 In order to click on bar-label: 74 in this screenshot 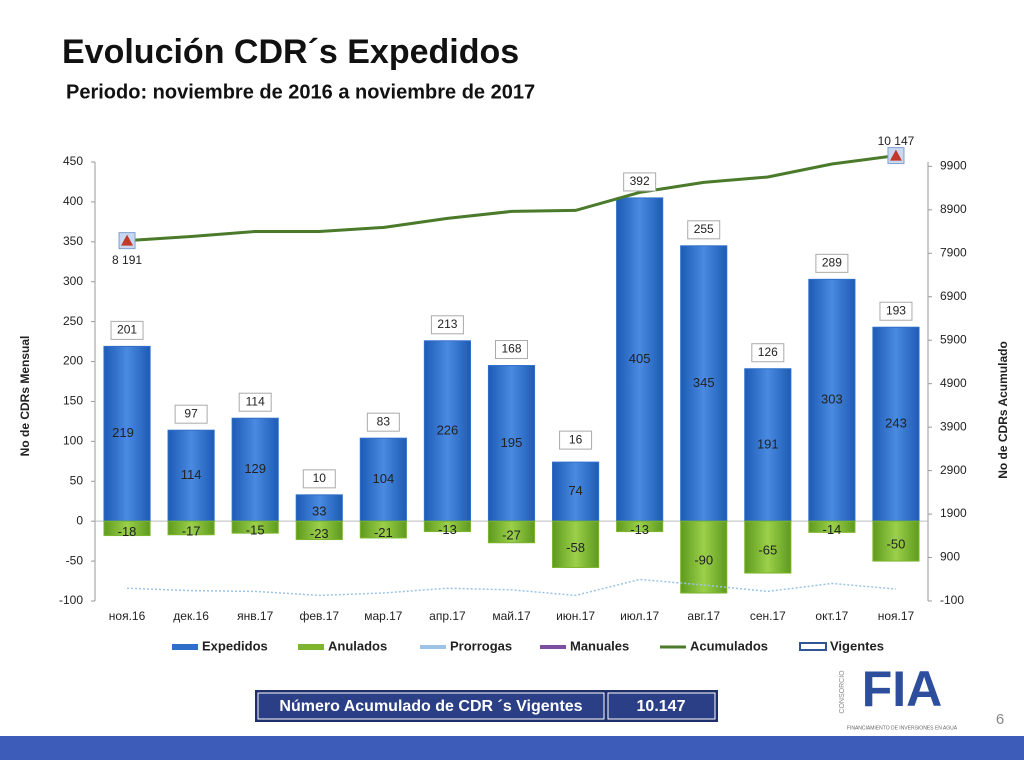, I will do `click(575, 490)`.